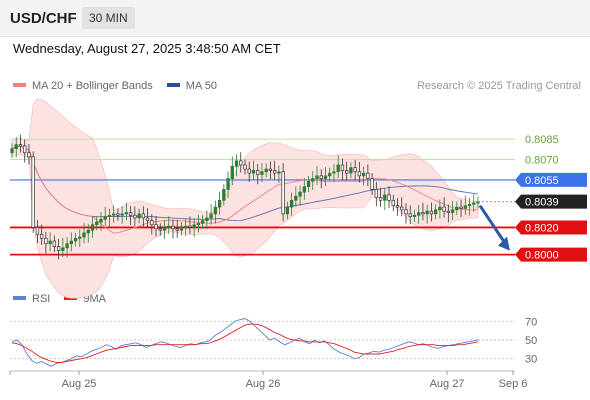  I want to click on legend-label-9ma: 9MA, so click(94, 299).